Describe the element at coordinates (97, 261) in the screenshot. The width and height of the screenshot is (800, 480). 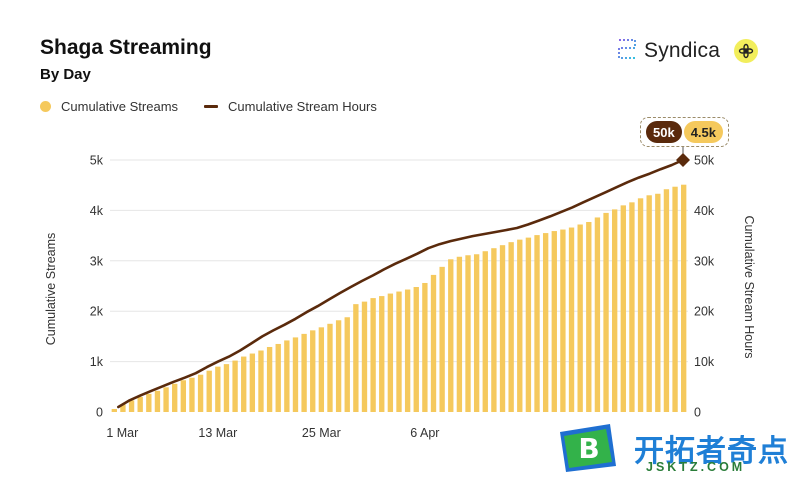
I see `left-tick-label: 3k` at that location.